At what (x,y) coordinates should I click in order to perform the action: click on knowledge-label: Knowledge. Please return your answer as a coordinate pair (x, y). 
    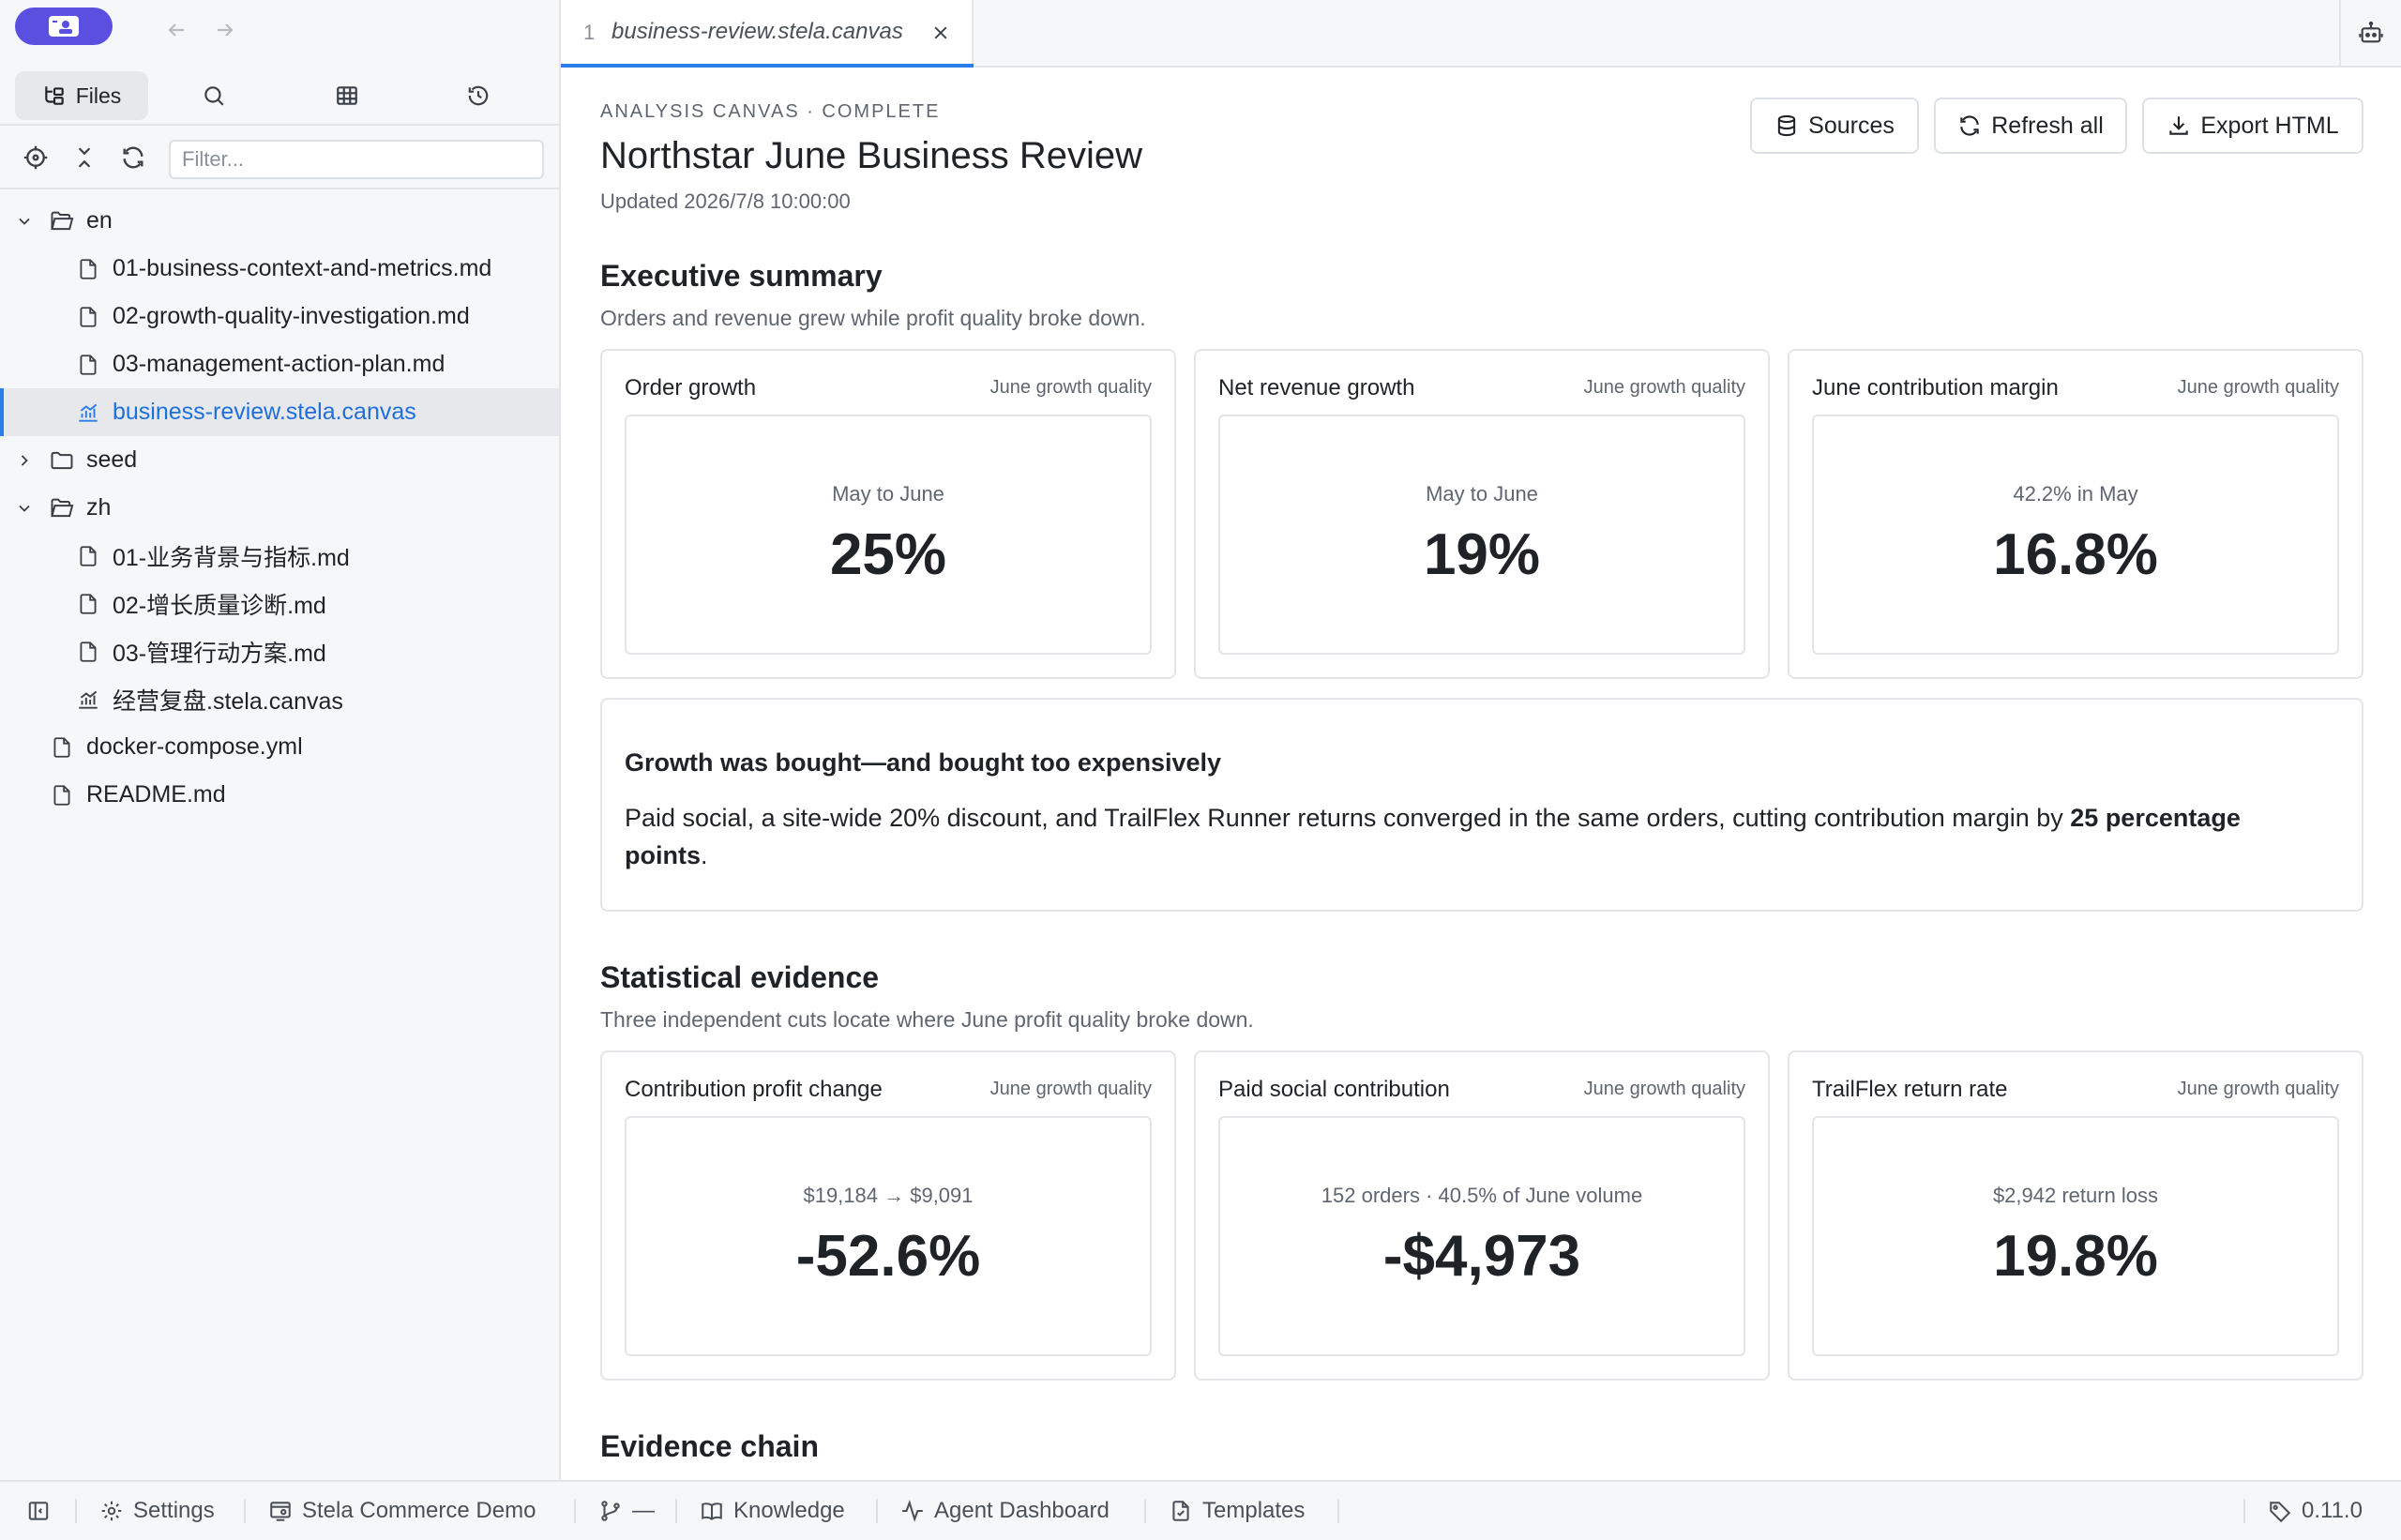
    Looking at the image, I should click on (789, 1510).